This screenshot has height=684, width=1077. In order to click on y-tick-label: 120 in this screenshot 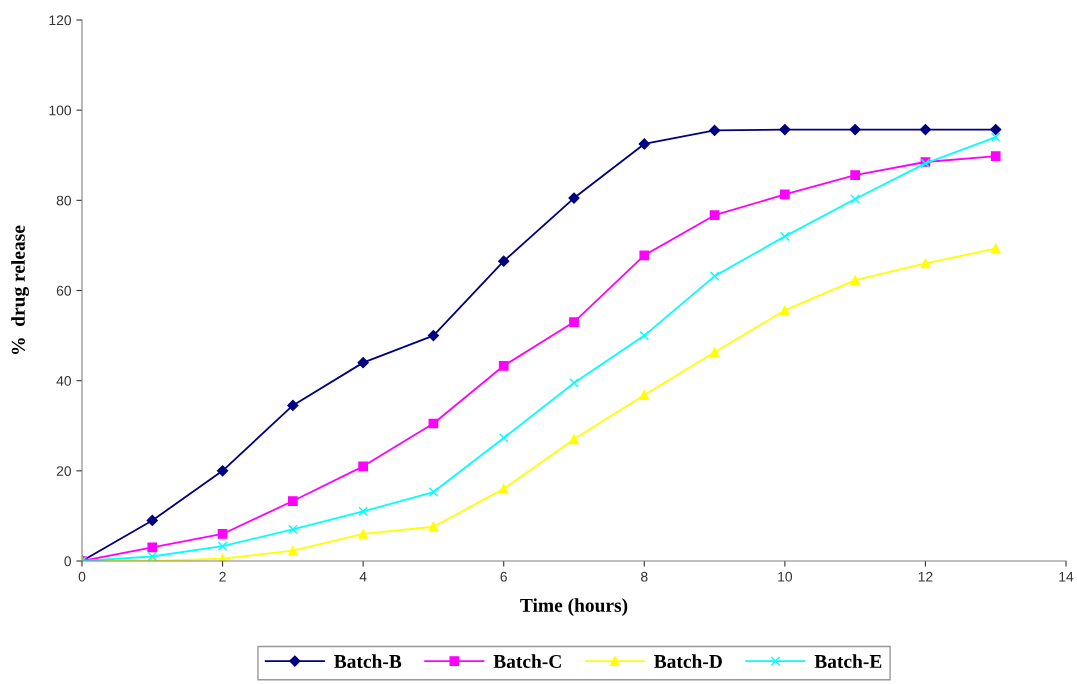, I will do `click(60, 20)`.